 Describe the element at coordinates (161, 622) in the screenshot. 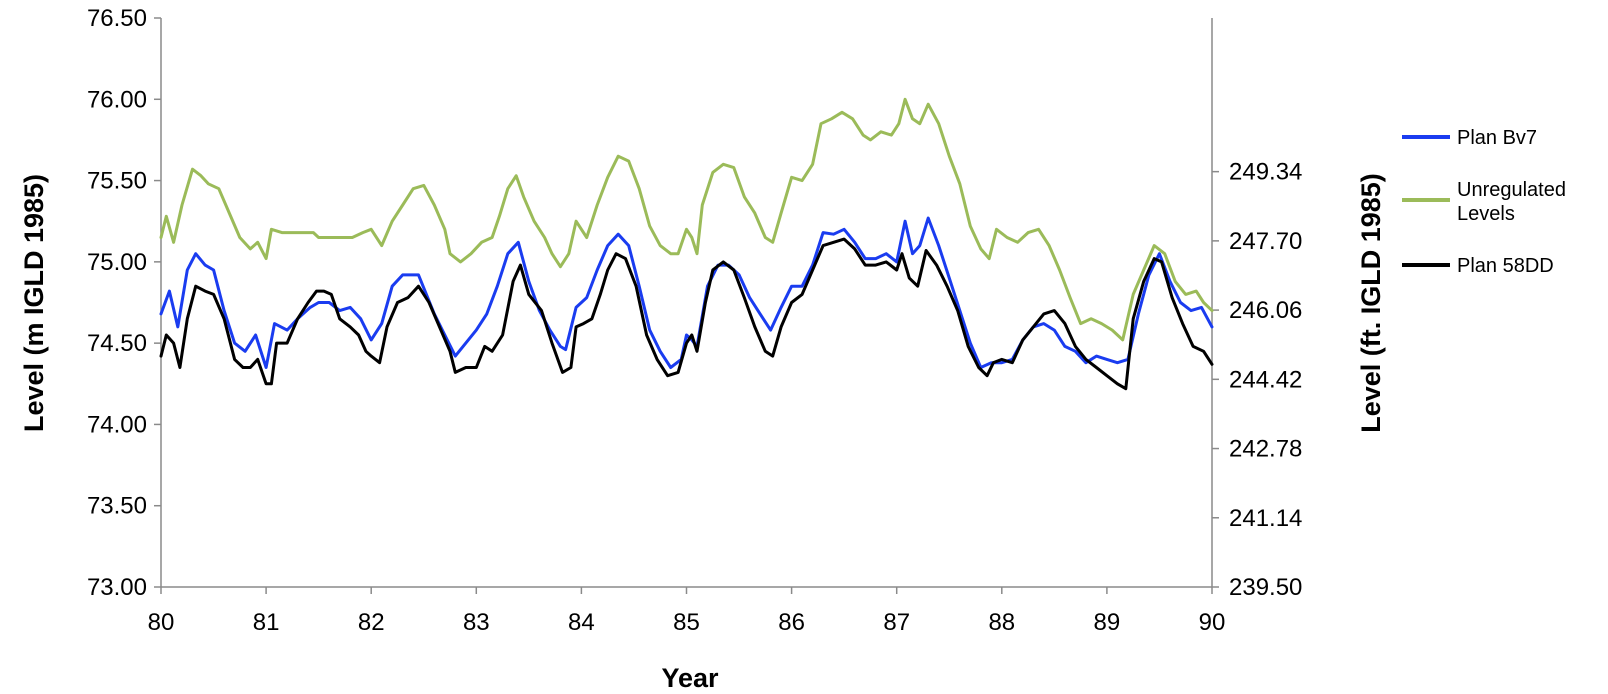

I see `x-tick-label: 80` at that location.